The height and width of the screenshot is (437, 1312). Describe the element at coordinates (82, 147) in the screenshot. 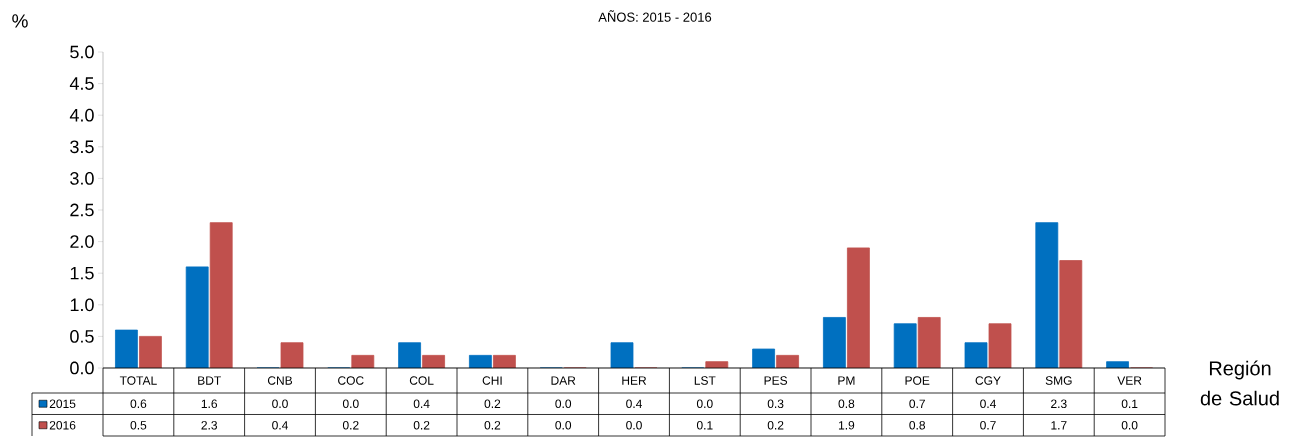

I see `y-tick-label: 3.5` at that location.